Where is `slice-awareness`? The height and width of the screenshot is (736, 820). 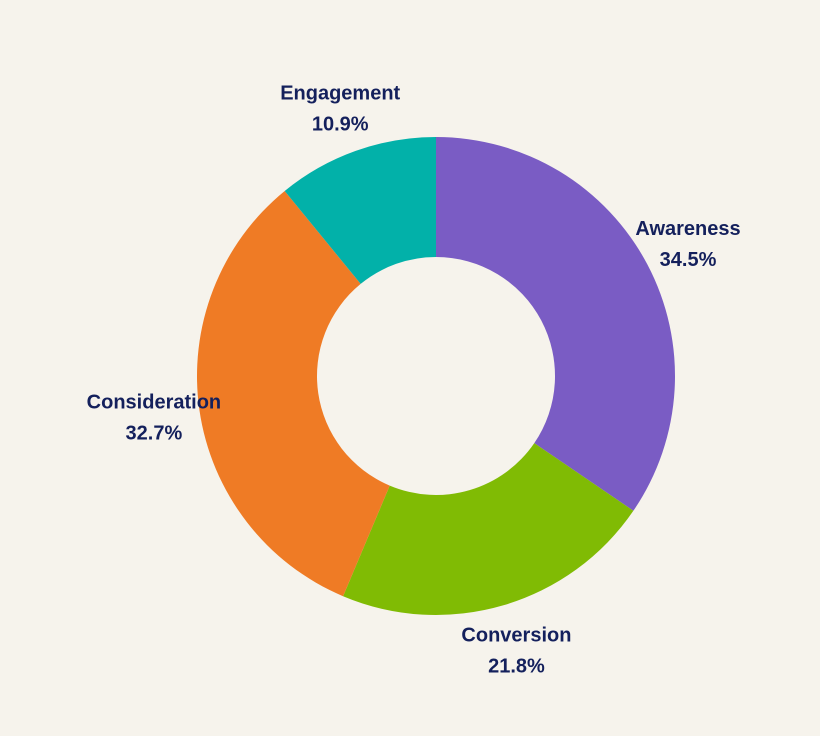 slice-awareness is located at coordinates (556, 324).